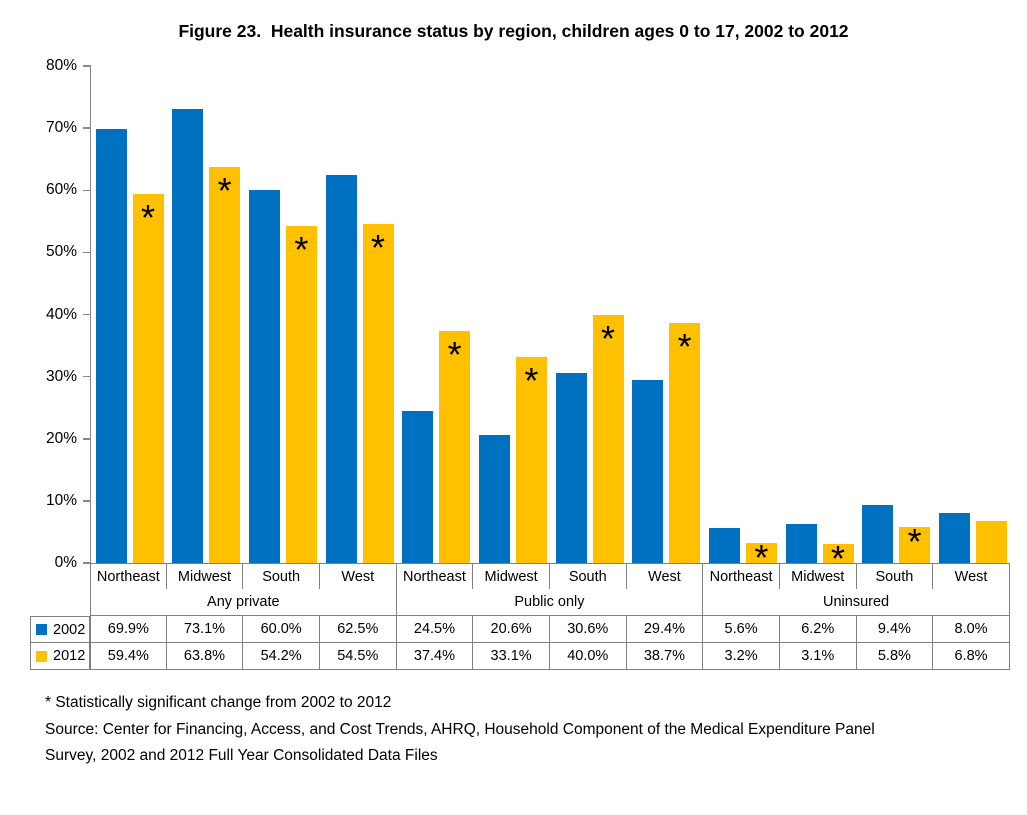  Describe the element at coordinates (895, 629) in the screenshot. I see `value-cell: 9.4%` at that location.